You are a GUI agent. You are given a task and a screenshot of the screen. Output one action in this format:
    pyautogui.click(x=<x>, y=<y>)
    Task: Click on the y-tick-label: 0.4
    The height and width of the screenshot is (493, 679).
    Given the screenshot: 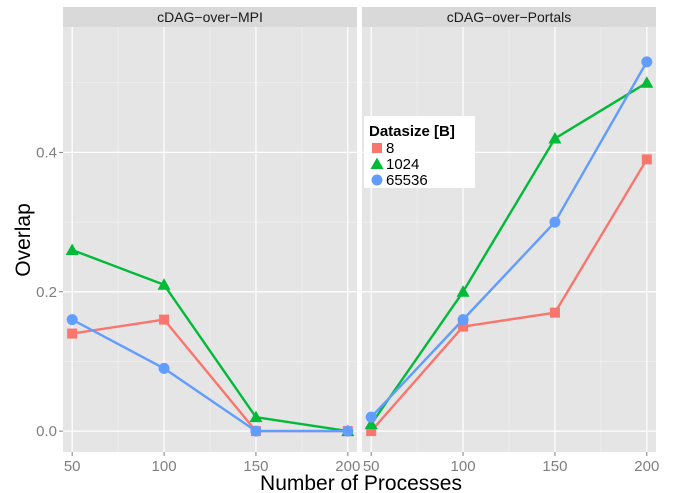 What is the action you would take?
    pyautogui.click(x=46, y=152)
    